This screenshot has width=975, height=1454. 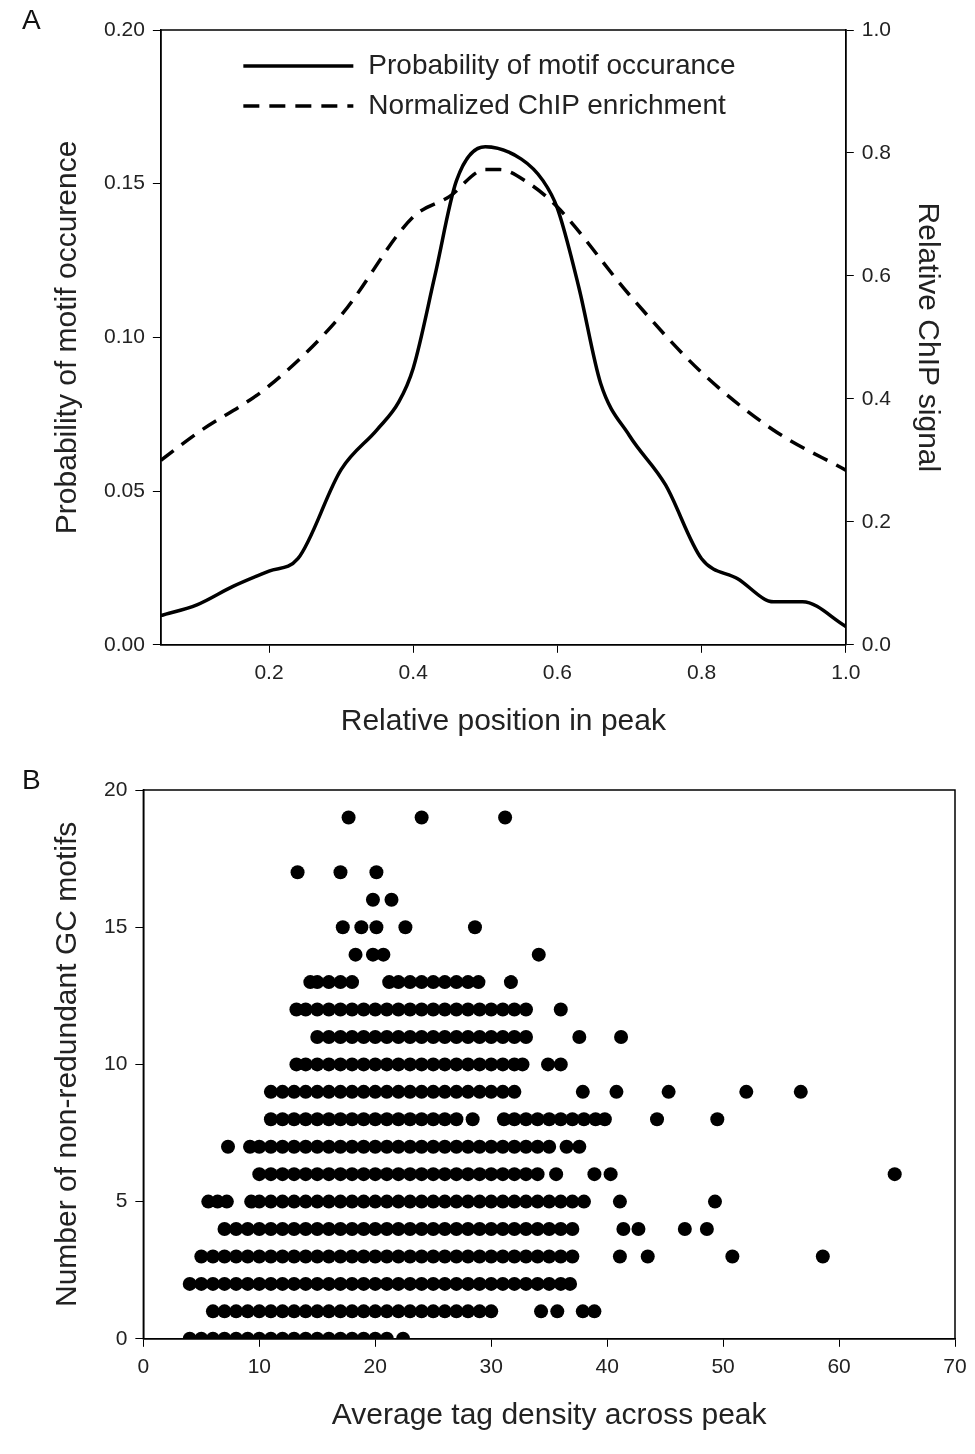 I want to click on x-tick-label: 10, so click(x=259, y=1366).